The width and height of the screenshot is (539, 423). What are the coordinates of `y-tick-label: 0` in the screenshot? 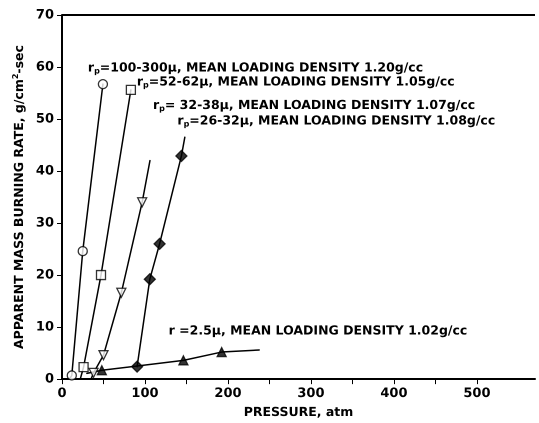 It's located at (49, 379).